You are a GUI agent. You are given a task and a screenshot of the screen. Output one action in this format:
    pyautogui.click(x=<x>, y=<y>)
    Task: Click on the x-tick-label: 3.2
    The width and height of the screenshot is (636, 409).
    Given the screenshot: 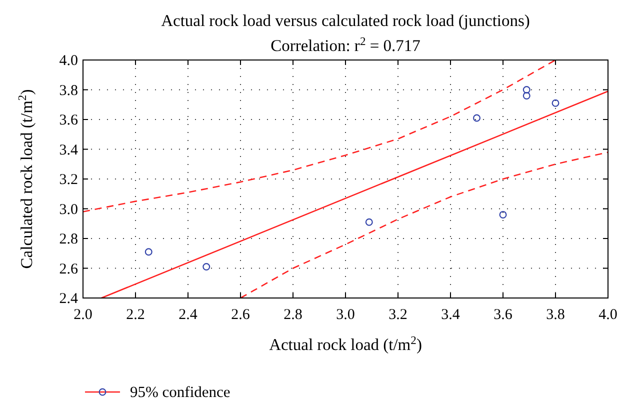 What is the action you would take?
    pyautogui.click(x=398, y=315)
    